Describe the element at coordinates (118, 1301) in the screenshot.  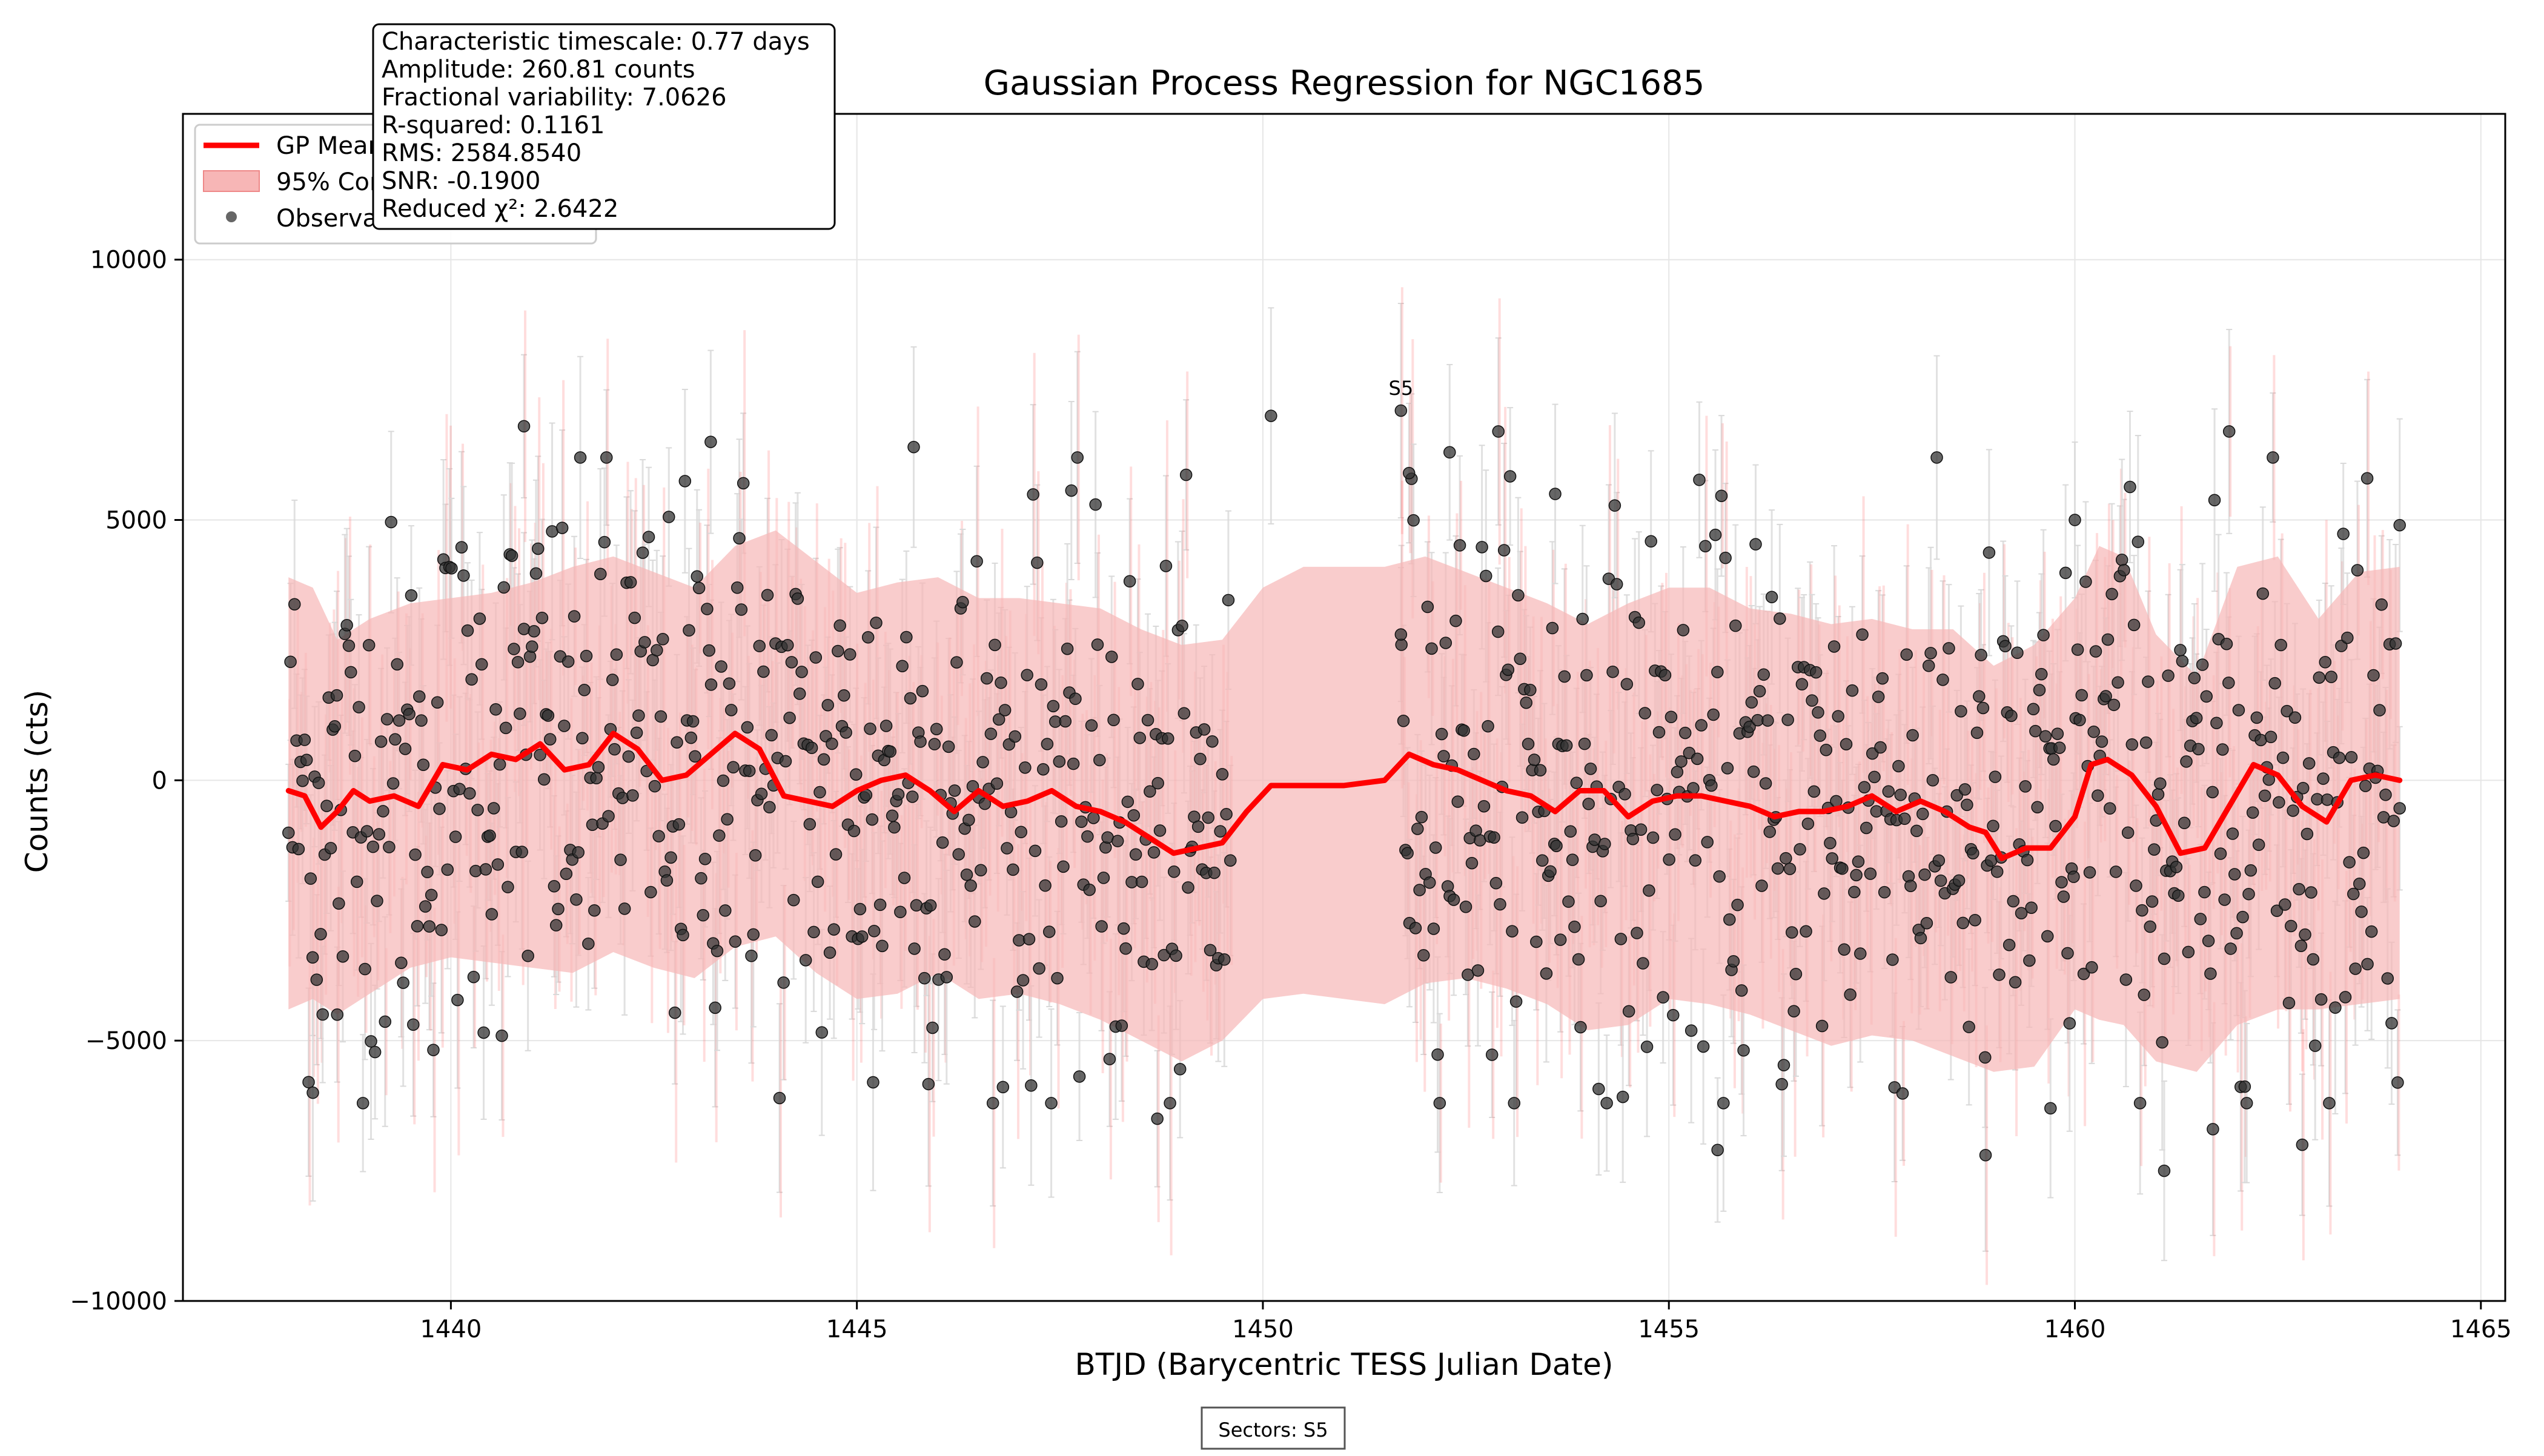
I see `y-tick-label: −10000` at that location.